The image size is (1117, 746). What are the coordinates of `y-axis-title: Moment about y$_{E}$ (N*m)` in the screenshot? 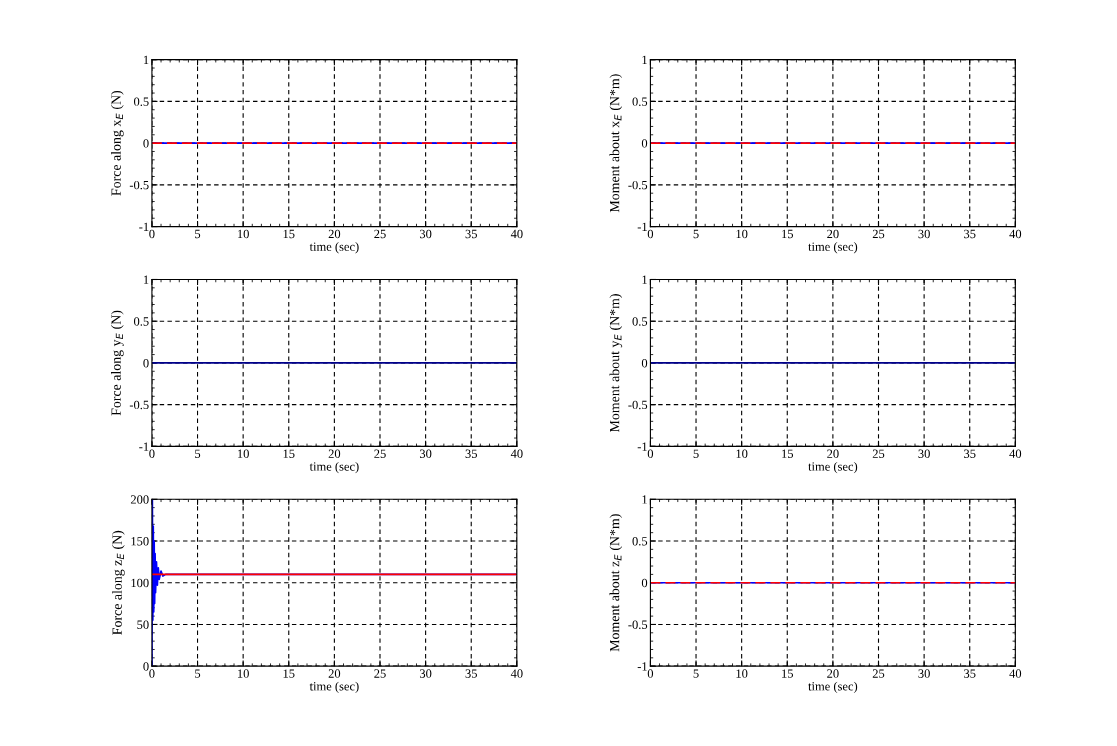 It's located at (616, 363).